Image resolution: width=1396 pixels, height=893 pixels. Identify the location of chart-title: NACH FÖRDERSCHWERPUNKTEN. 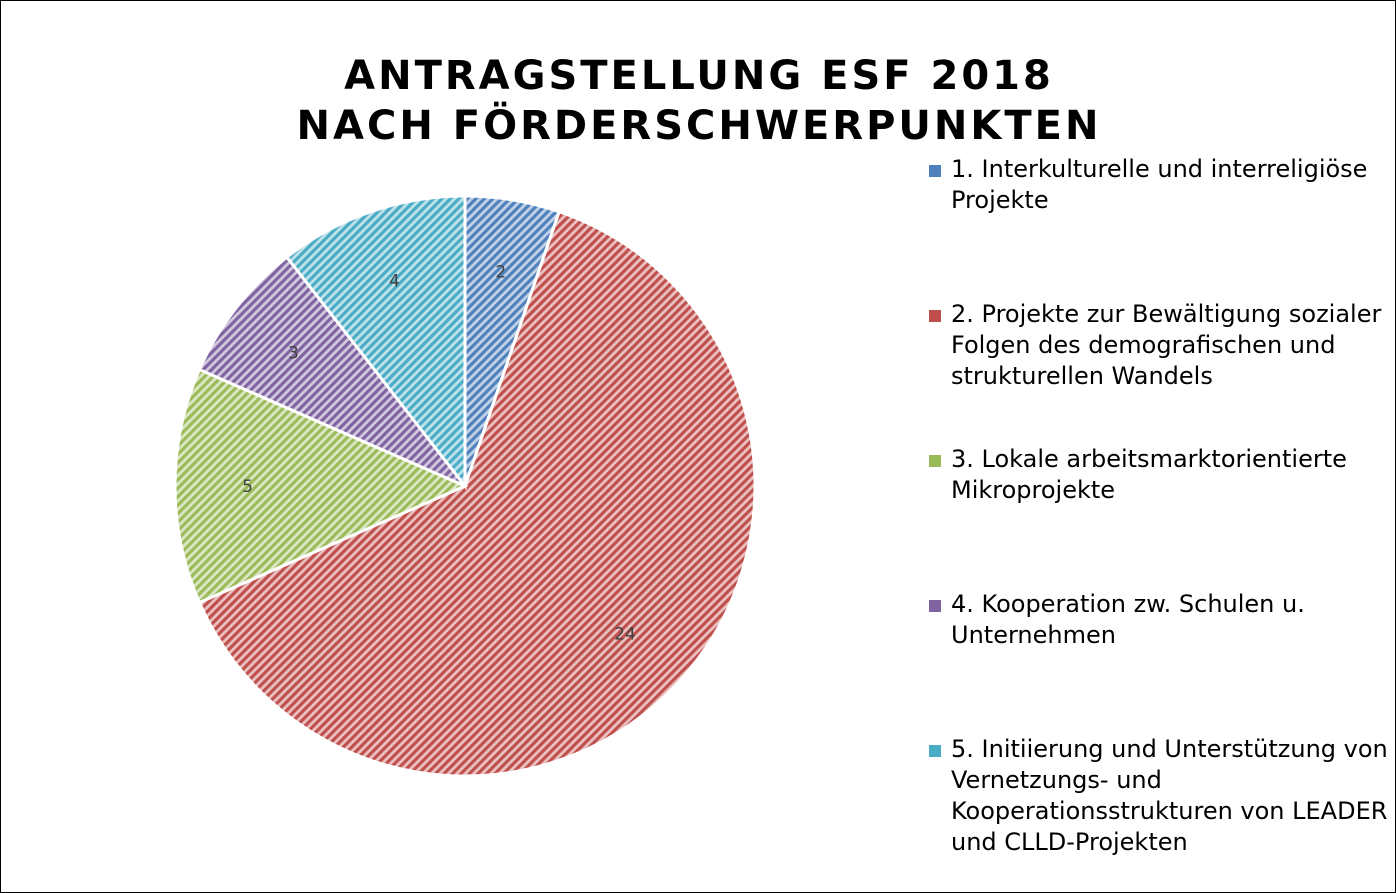
(699, 125).